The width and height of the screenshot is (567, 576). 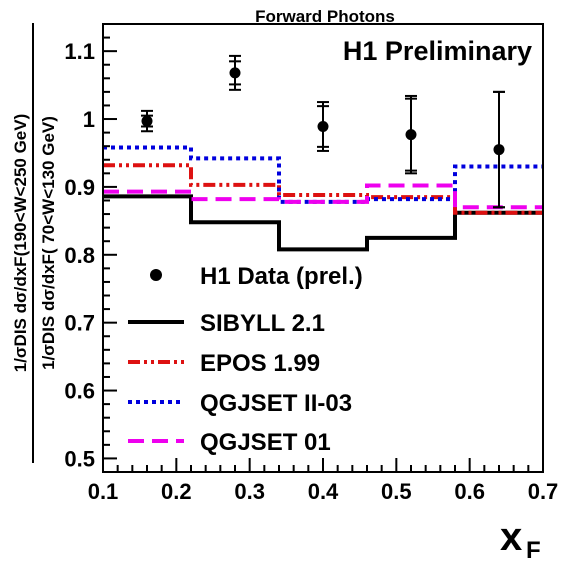 I want to click on y-tick-label-2: 0.7, so click(x=79, y=323).